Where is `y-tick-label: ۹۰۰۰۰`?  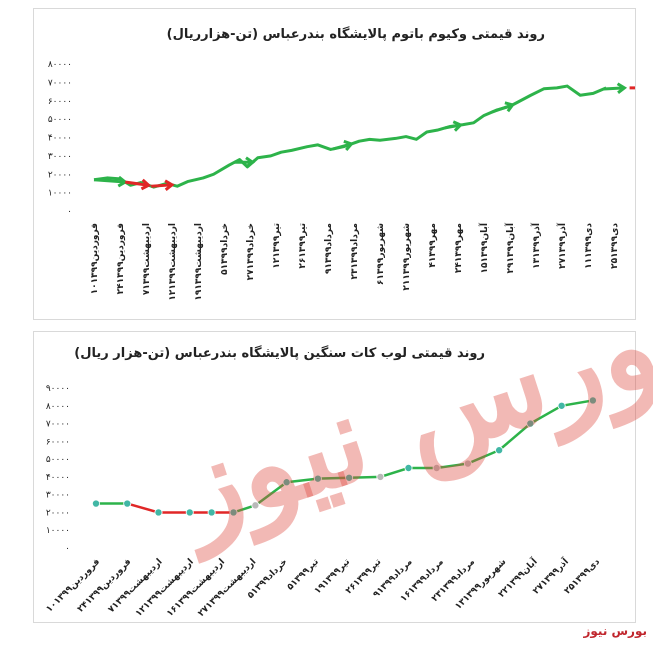
y-tick-label: ۹۰۰۰۰ is located at coordinates (58, 389).